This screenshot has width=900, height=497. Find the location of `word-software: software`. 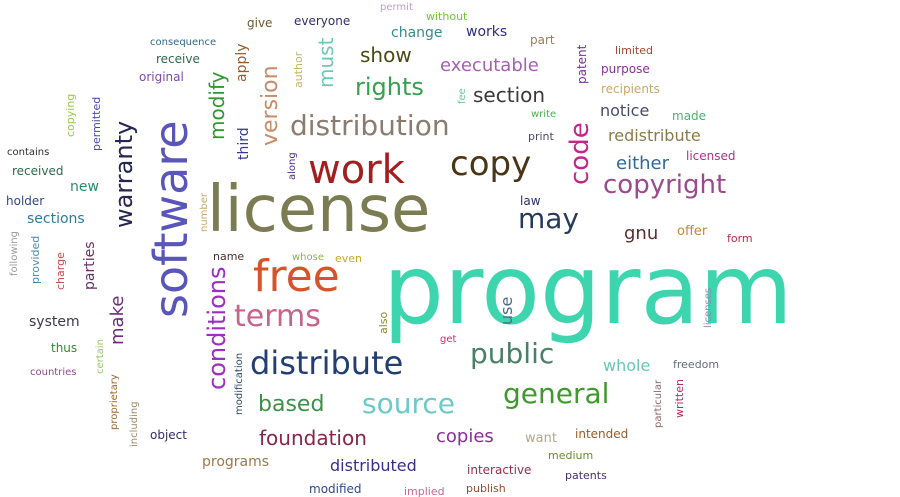

word-software: software is located at coordinates (171, 219).